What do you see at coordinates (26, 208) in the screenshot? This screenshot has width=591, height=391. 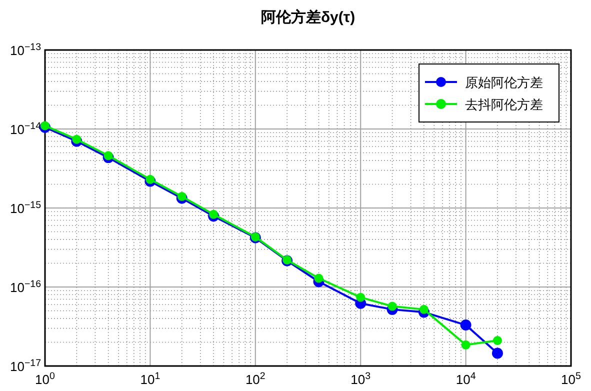 I see `y-tick-label: 10$^{−15}$` at bounding box center [26, 208].